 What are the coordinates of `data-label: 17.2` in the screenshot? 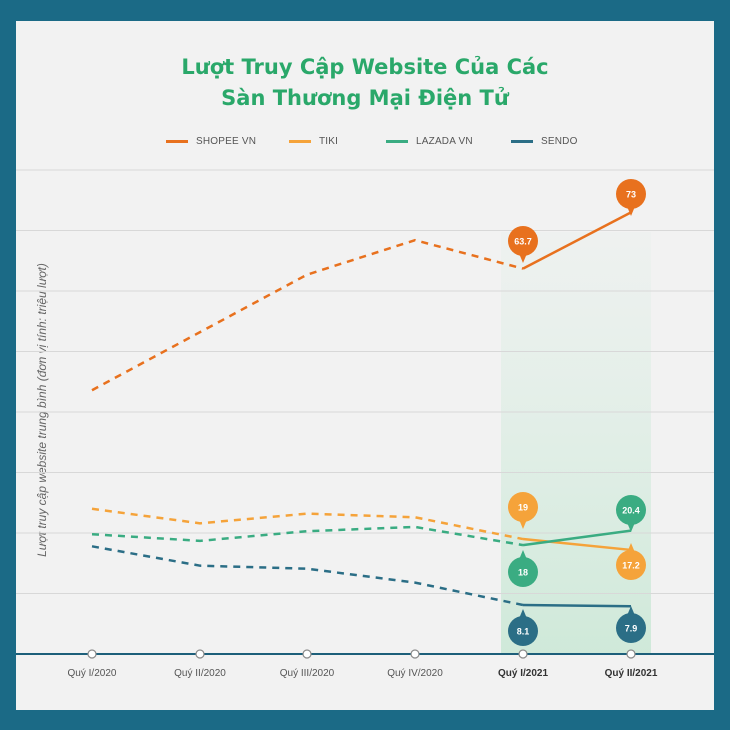 It's located at (631, 566).